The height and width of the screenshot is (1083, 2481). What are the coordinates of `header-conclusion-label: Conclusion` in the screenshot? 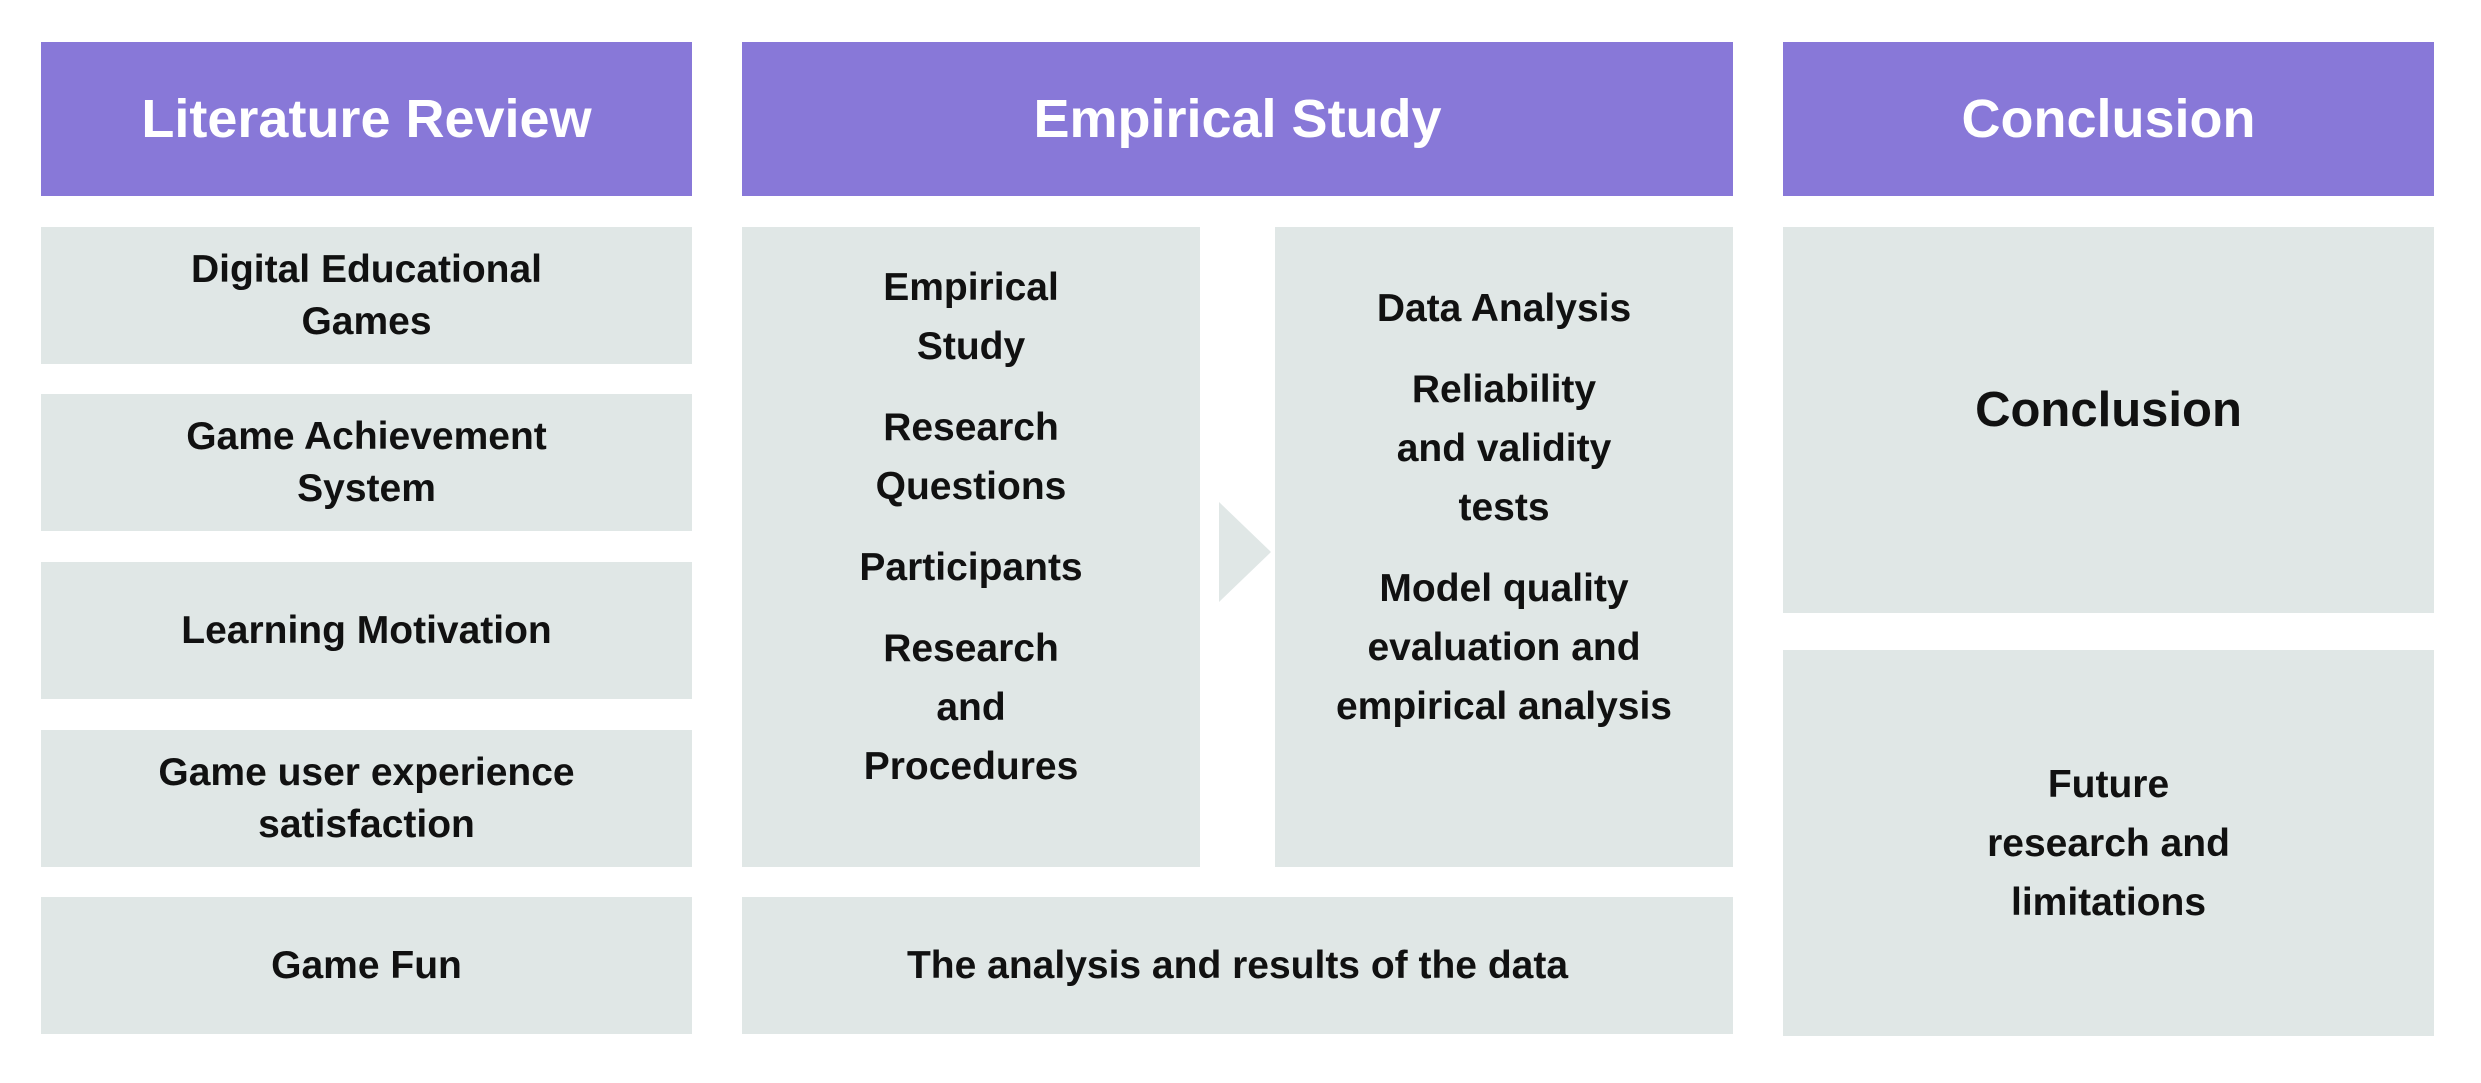 It's located at (2108, 119).